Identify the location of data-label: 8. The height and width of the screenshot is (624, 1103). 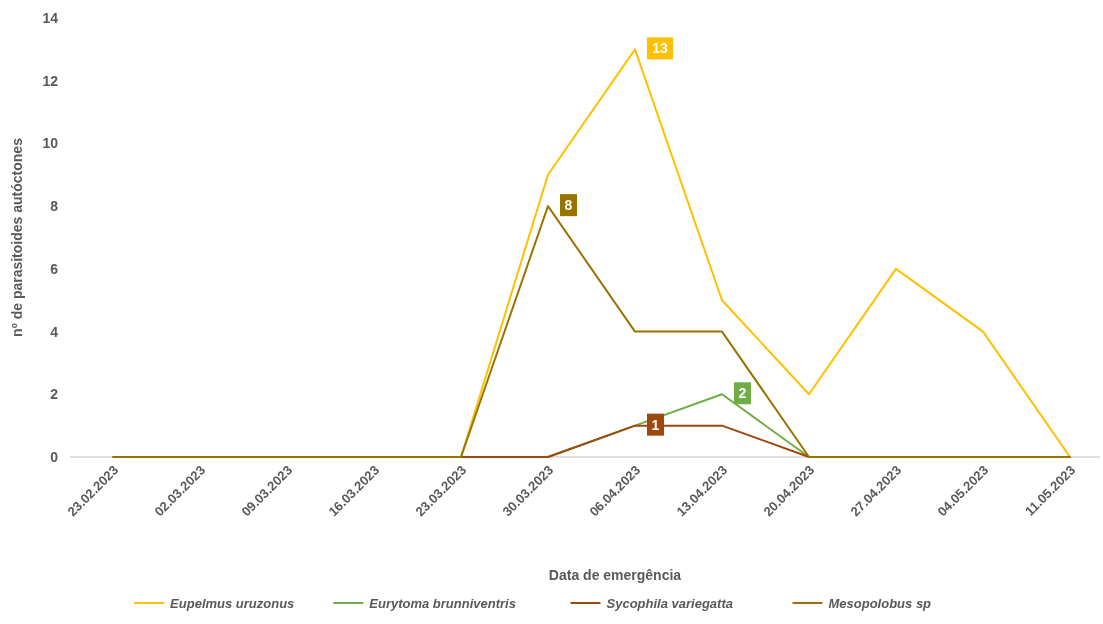
(568, 205).